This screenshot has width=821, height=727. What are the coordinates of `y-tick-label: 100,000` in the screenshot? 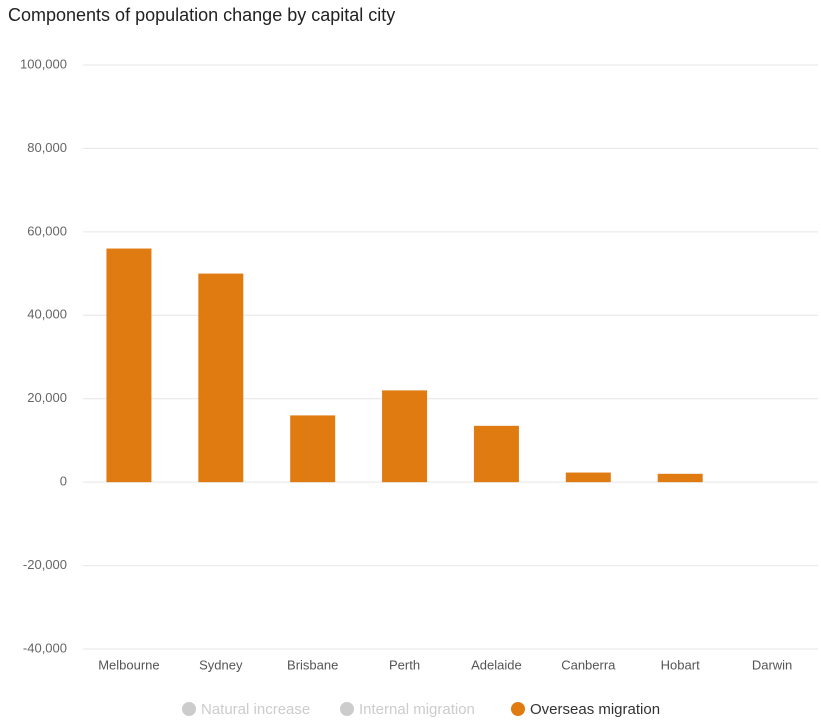 It's located at (43, 63).